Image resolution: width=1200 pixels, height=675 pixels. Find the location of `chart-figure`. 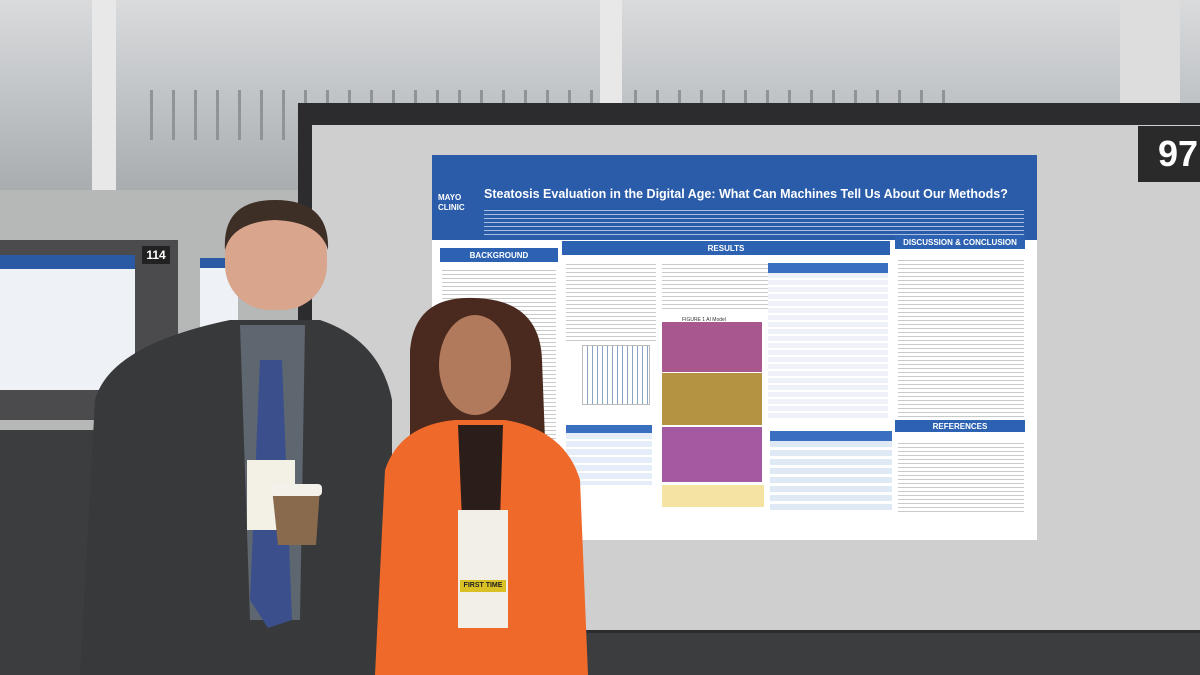

chart-figure is located at coordinates (616, 375).